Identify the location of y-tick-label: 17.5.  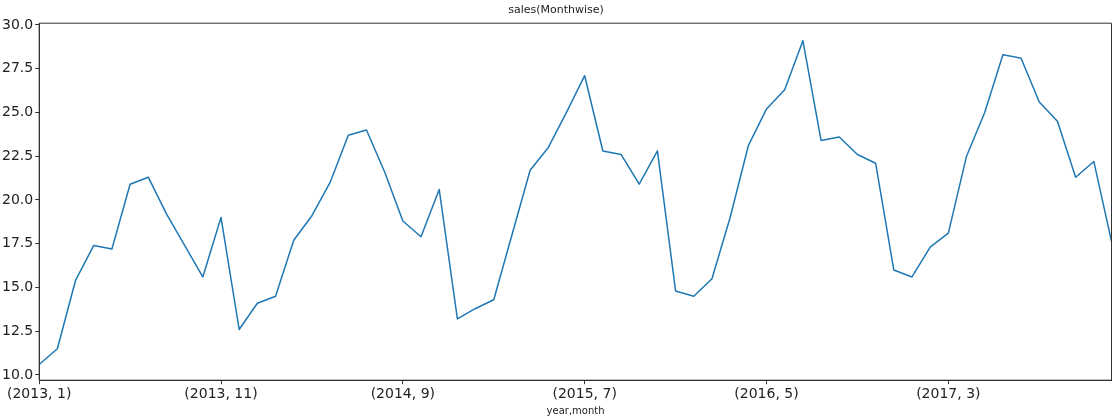
(18, 242).